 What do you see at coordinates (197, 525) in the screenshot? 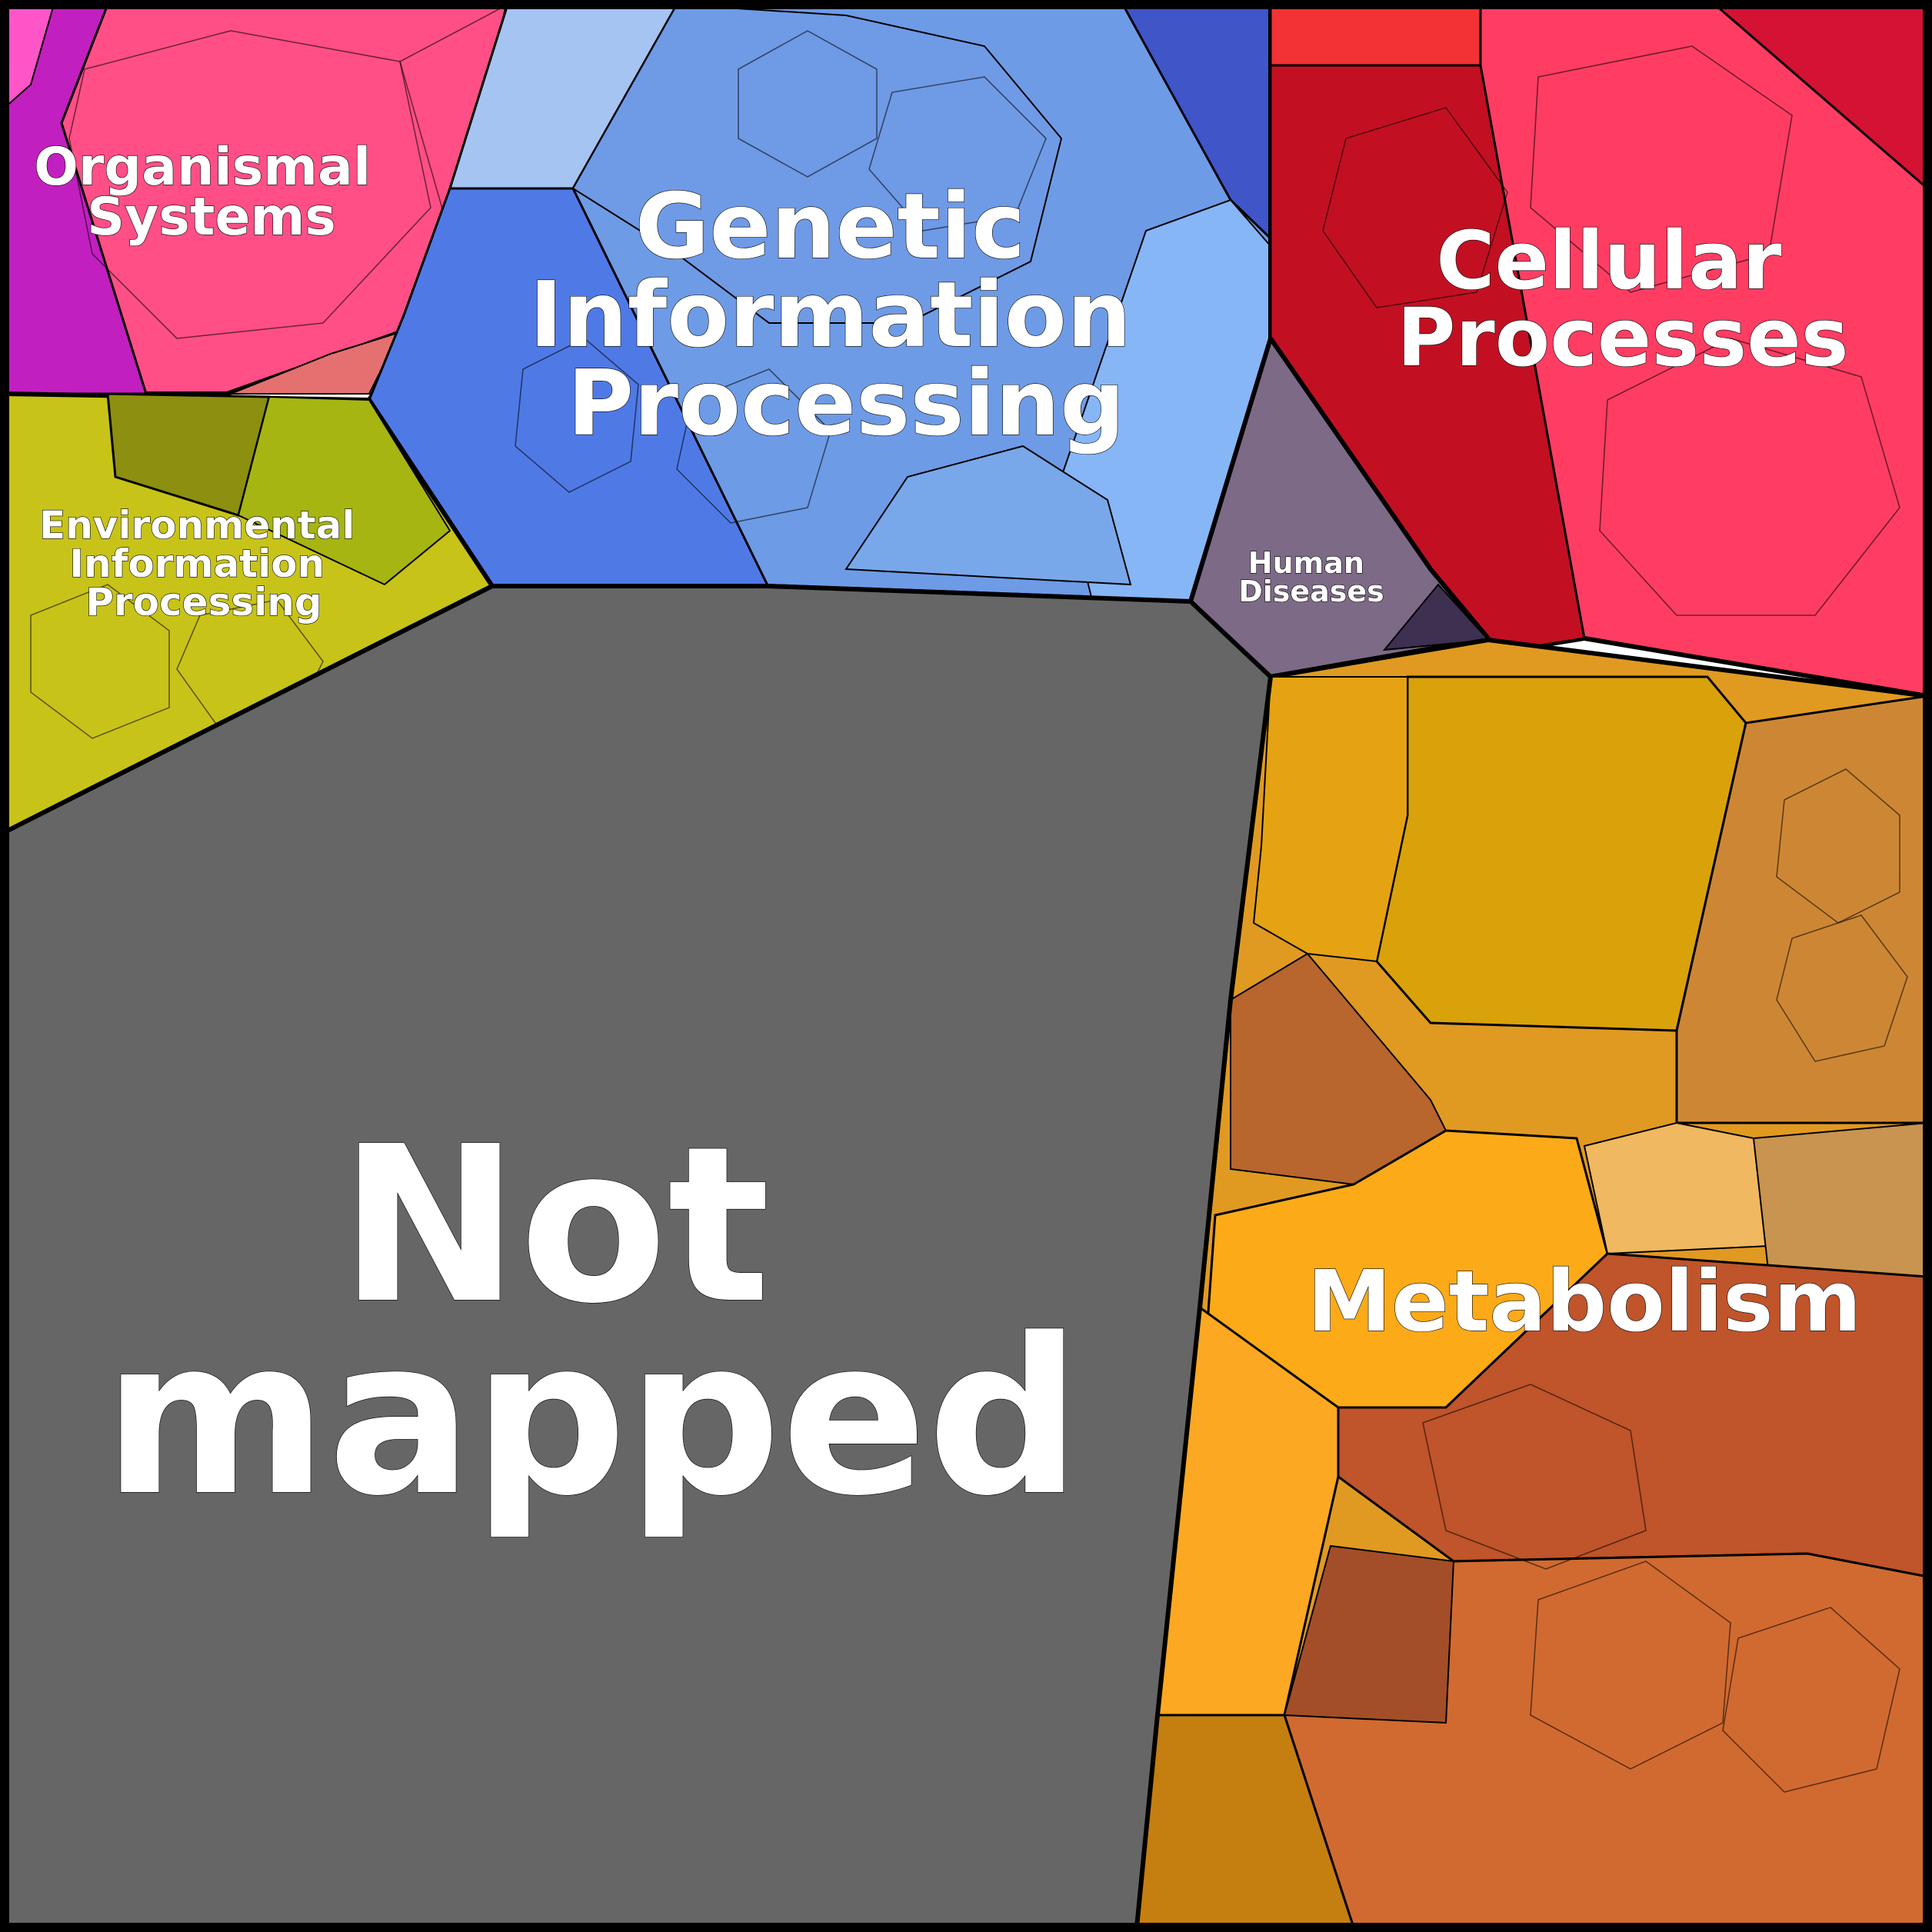
I see `label-environmental-line-1: Environmental` at bounding box center [197, 525].